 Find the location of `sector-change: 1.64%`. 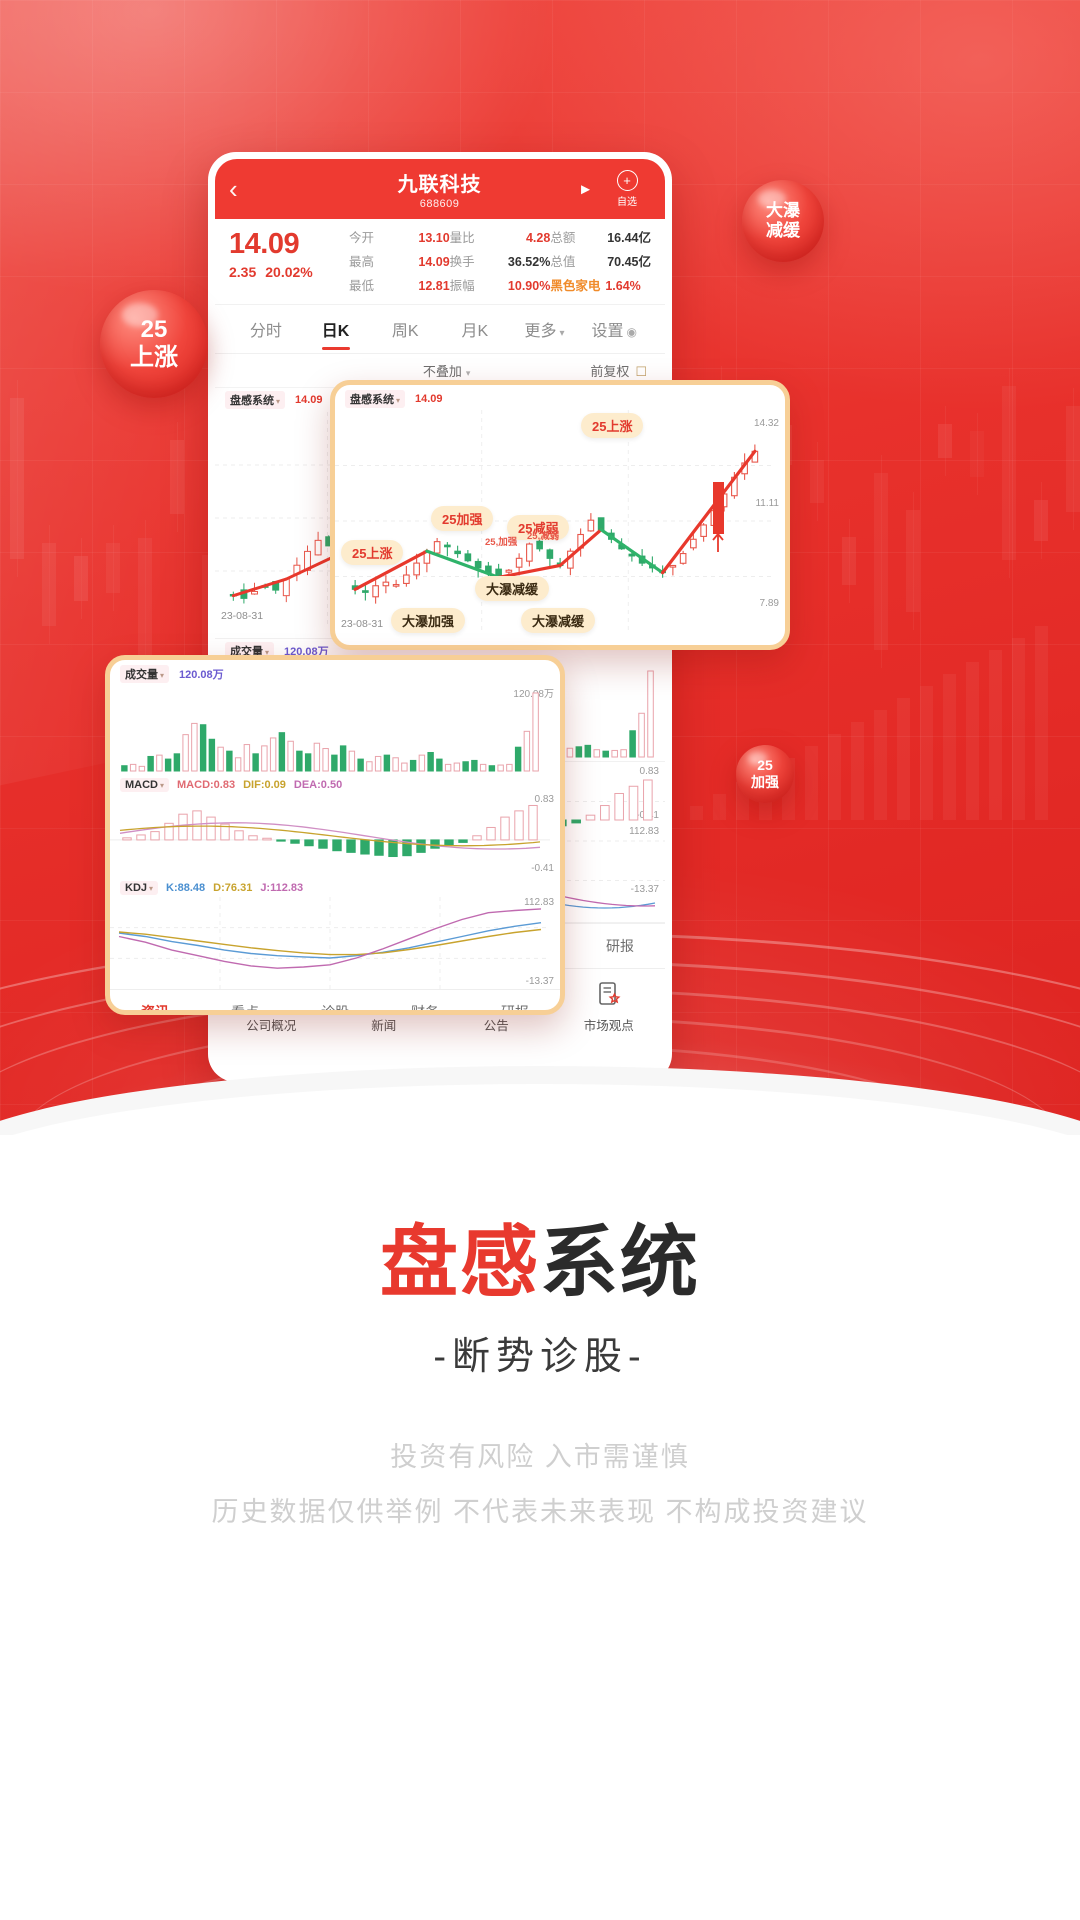

sector-change: 1.64% is located at coordinates (623, 286).